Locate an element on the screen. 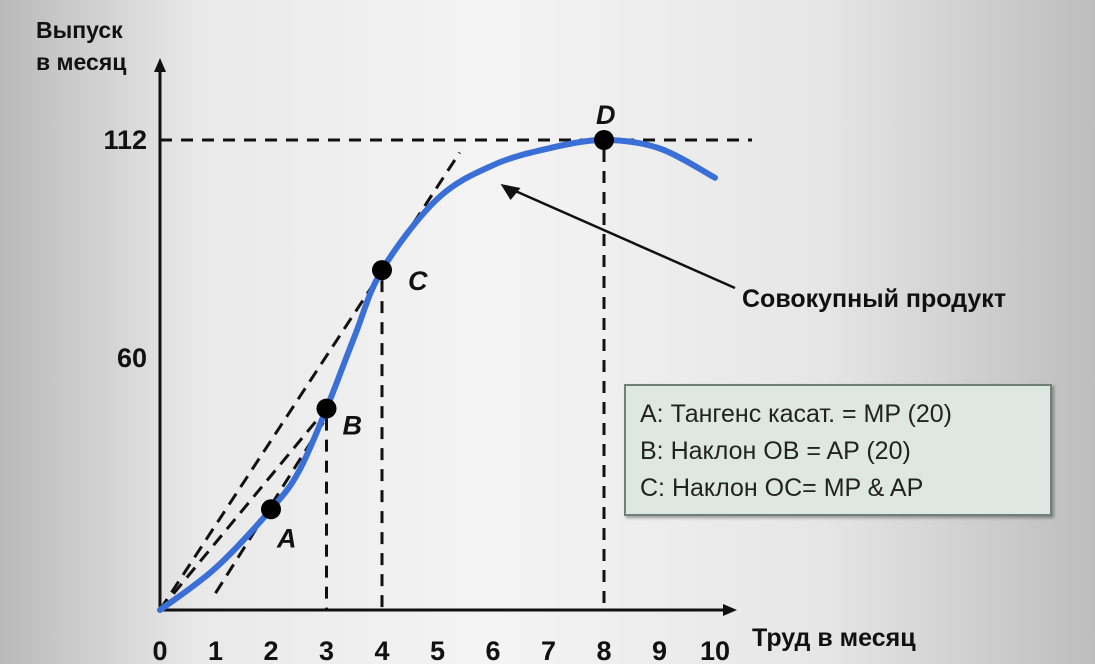 The height and width of the screenshot is (664, 1095). annotation-arrowhead-icon is located at coordinates (510, 191).